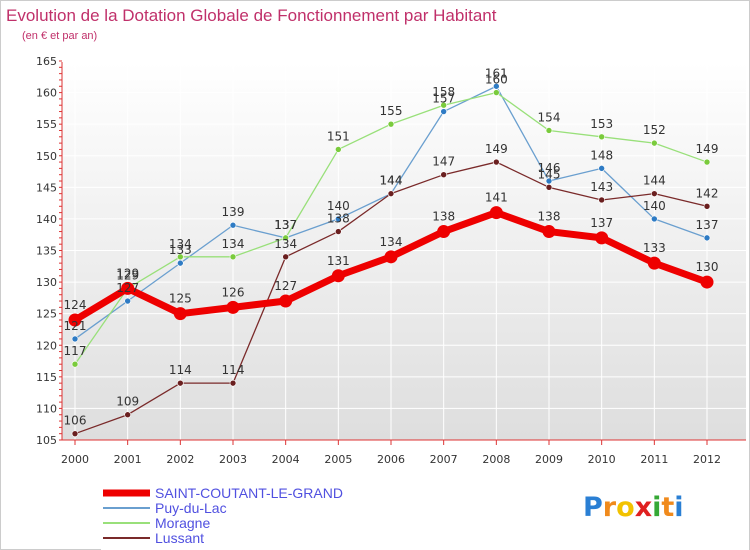  What do you see at coordinates (654, 130) in the screenshot?
I see `data-label: 152` at bounding box center [654, 130].